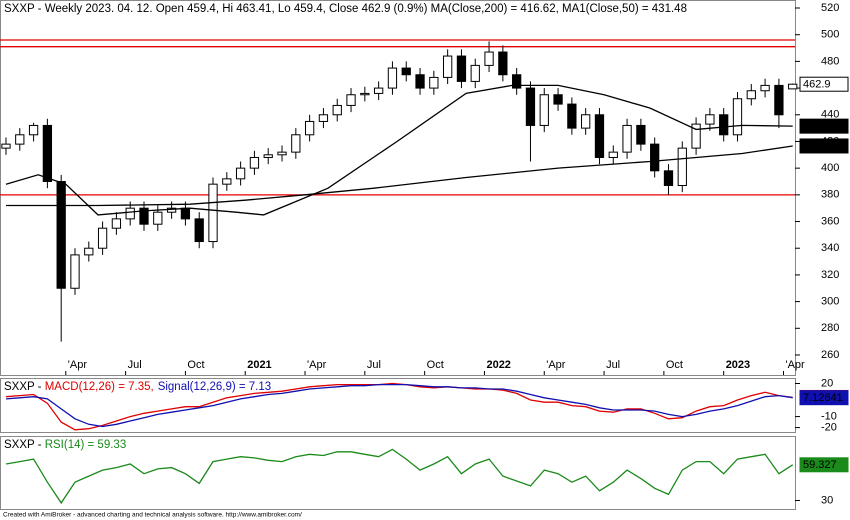 This screenshot has height=520, width=850. What do you see at coordinates (817, 85) in the screenshot?
I see `value-box-label: 462.9` at bounding box center [817, 85].